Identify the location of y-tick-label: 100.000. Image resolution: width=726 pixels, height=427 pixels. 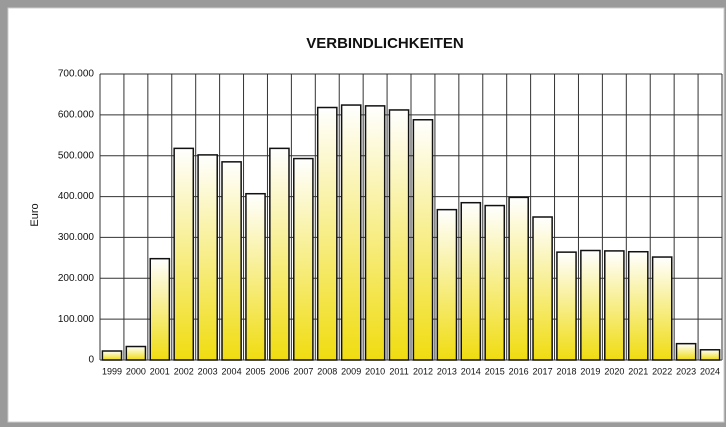
(76, 319).